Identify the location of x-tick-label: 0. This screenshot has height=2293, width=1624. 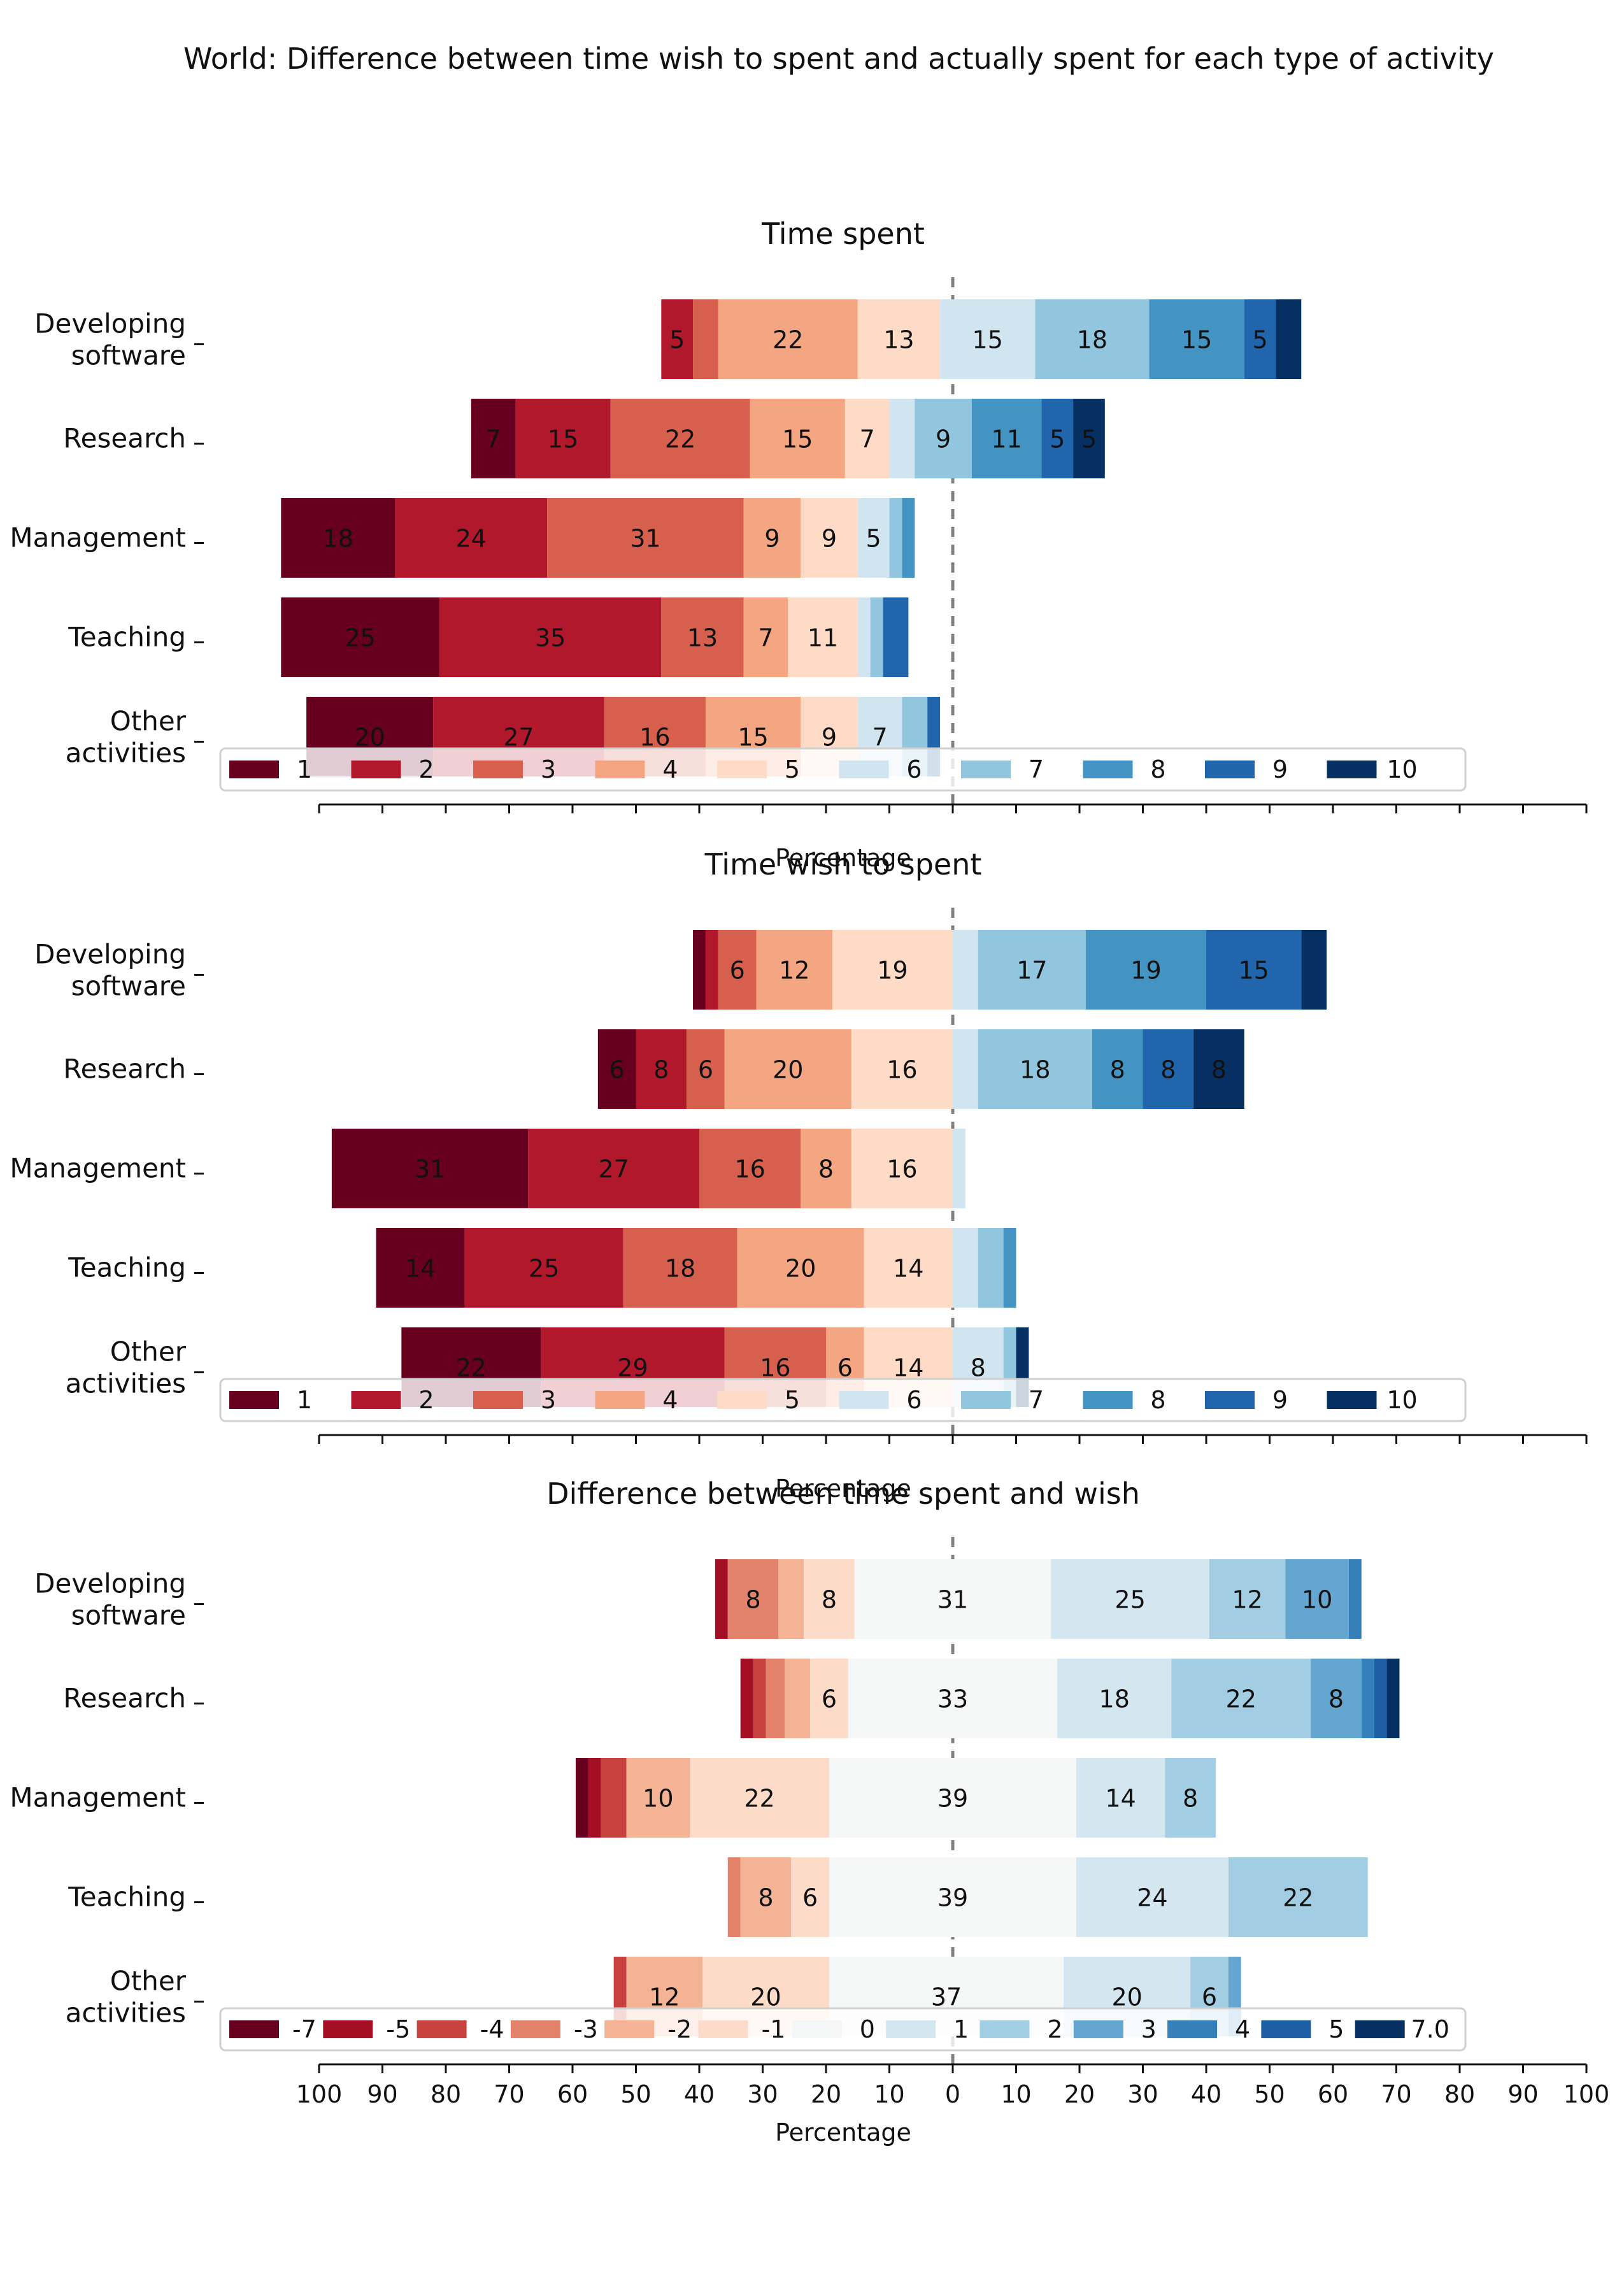
(952, 2094).